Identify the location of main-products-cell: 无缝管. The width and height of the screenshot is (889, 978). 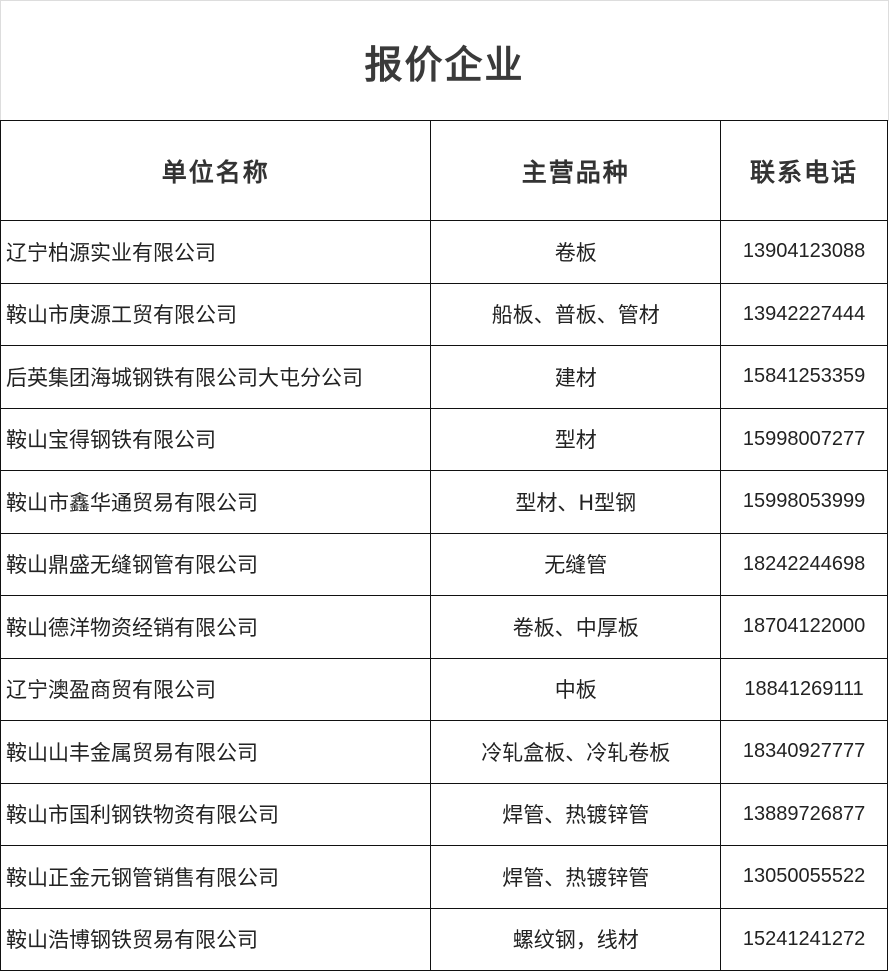
(576, 564).